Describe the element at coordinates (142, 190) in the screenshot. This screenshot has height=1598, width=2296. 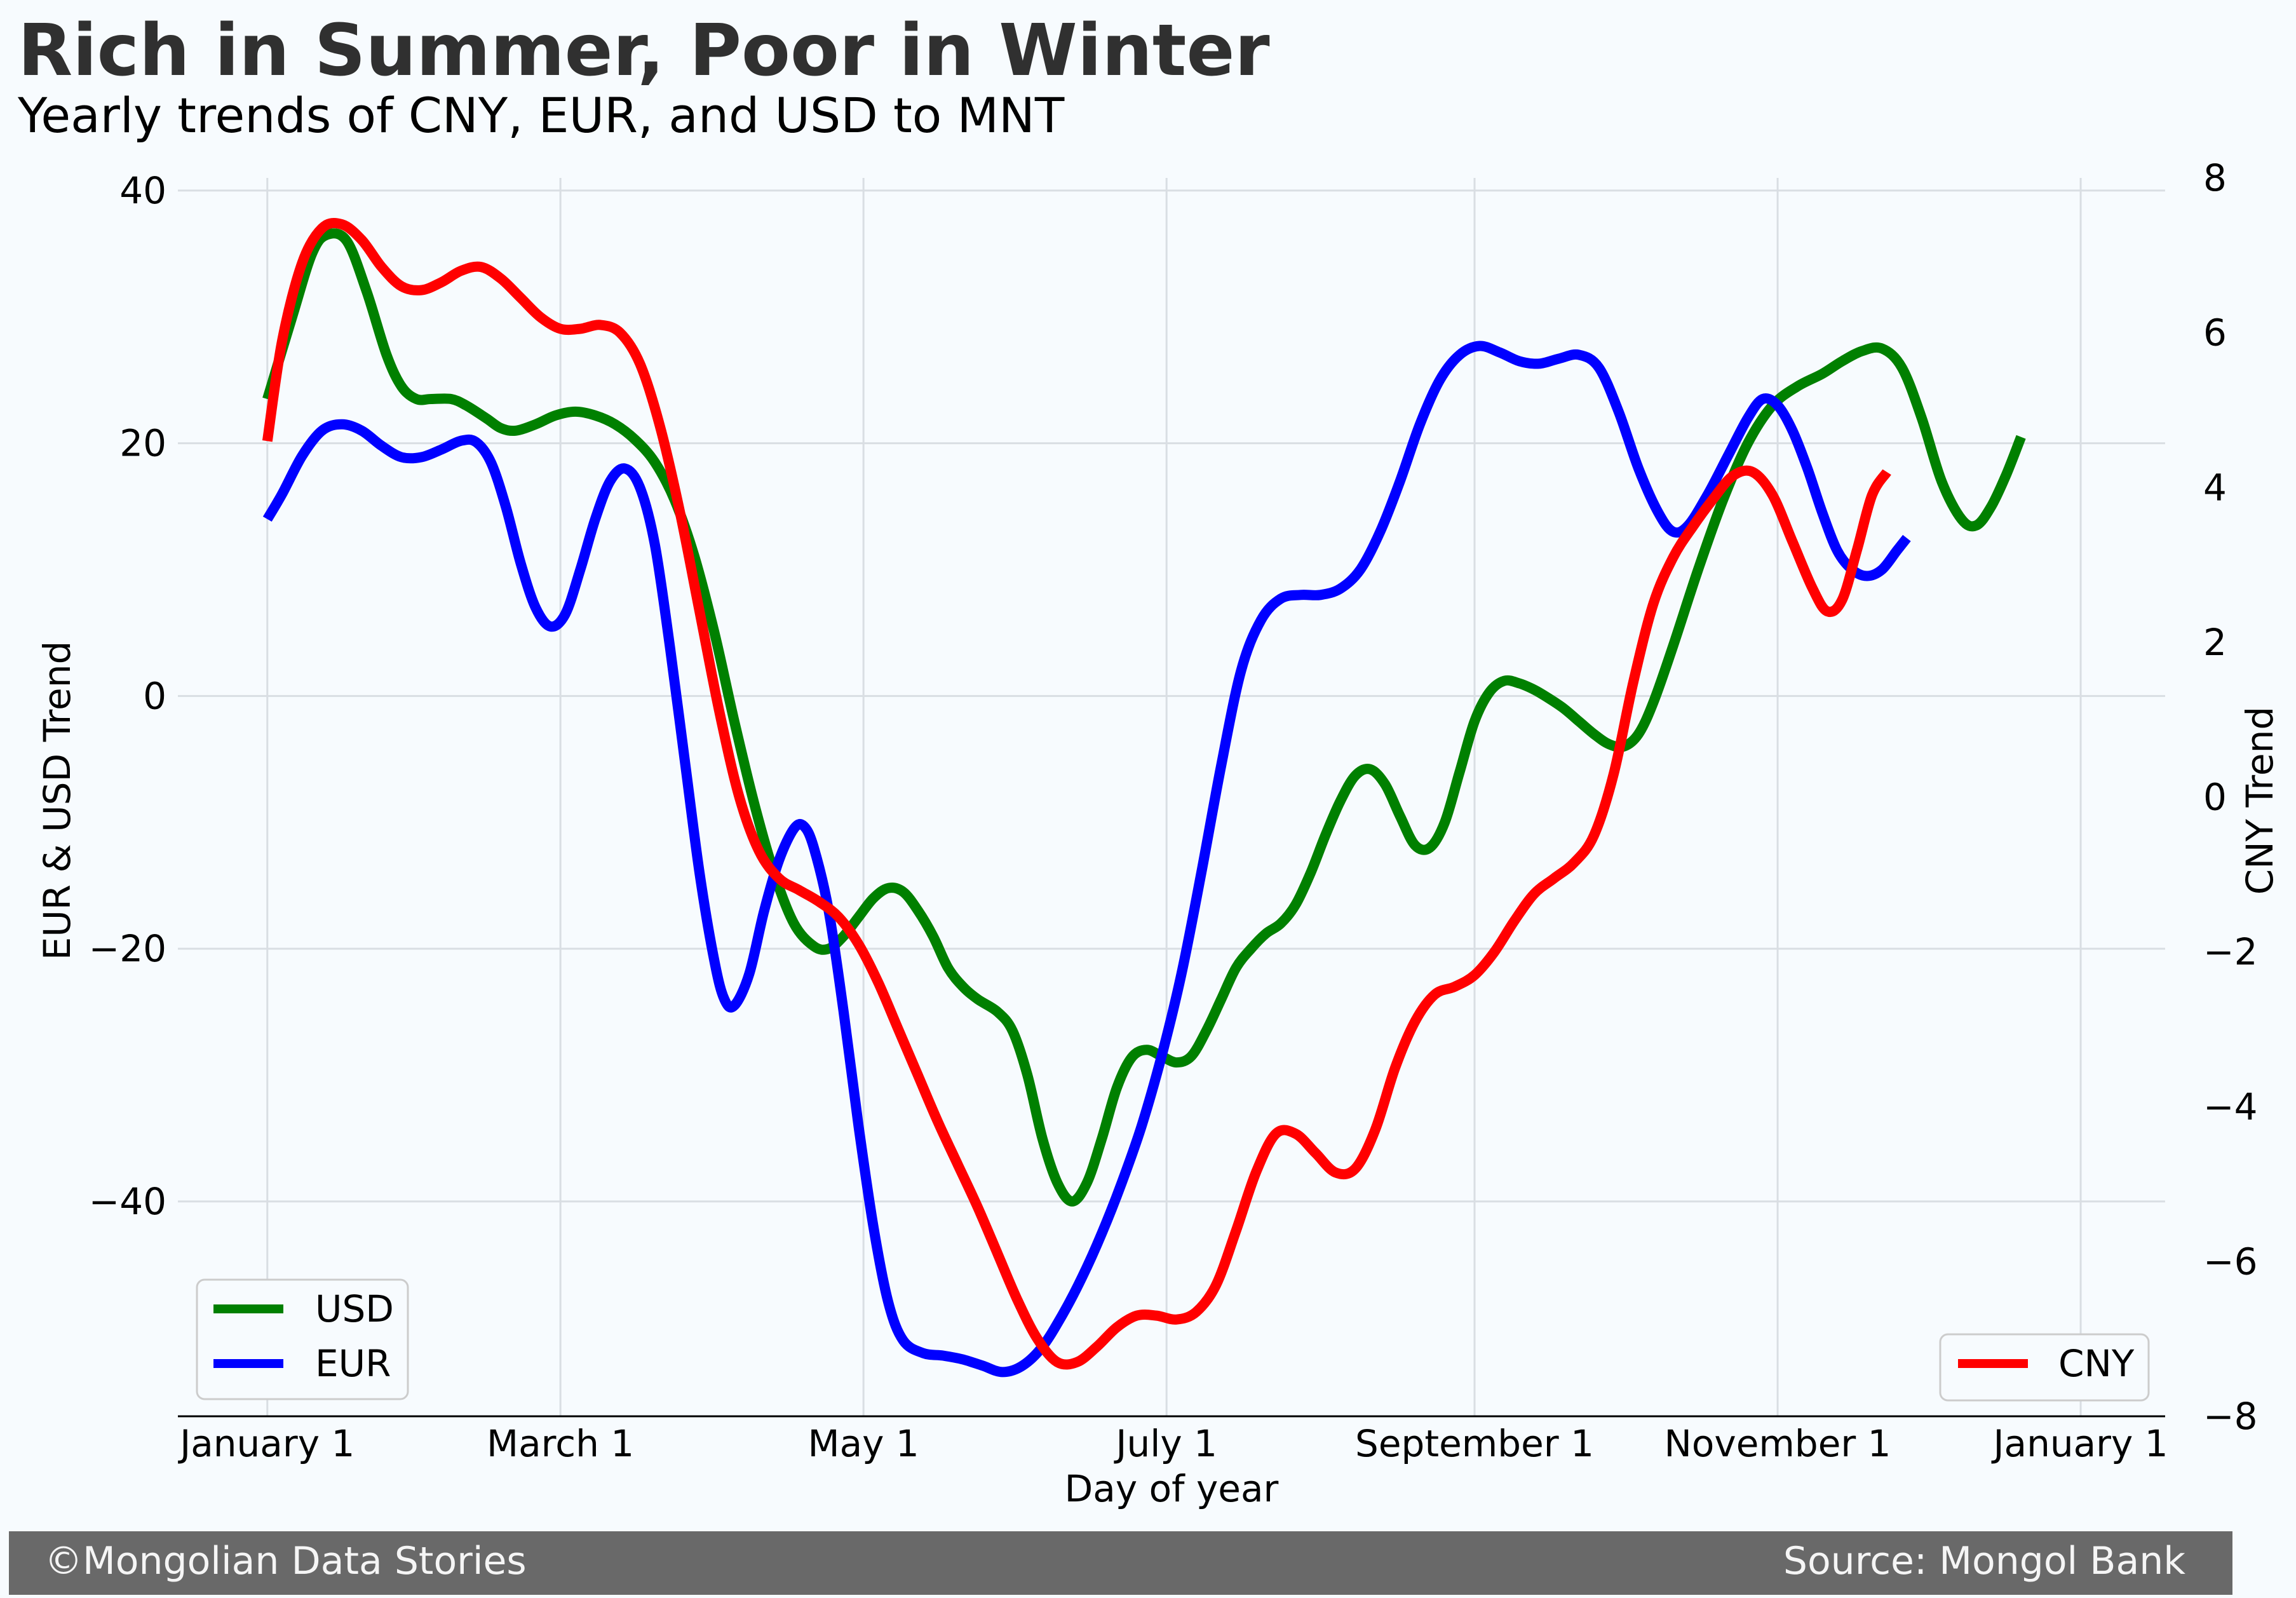
I see `y-tick-label-left: 40` at that location.